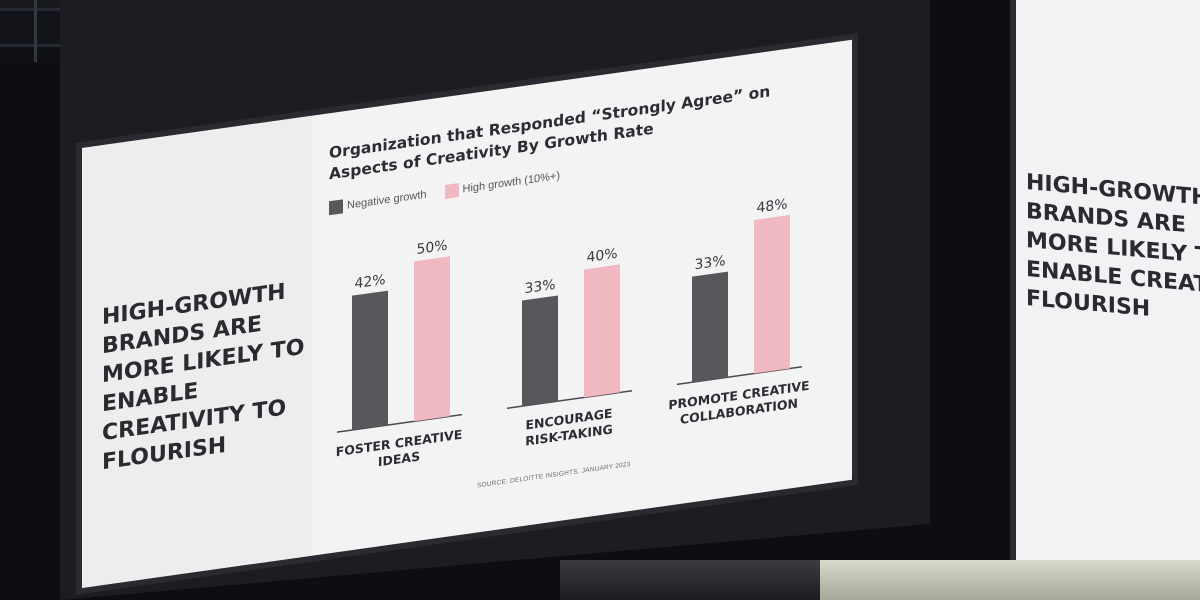 This screenshot has width=1200, height=600. What do you see at coordinates (771, 206) in the screenshot?
I see `value-label-2-1: 48%` at bounding box center [771, 206].